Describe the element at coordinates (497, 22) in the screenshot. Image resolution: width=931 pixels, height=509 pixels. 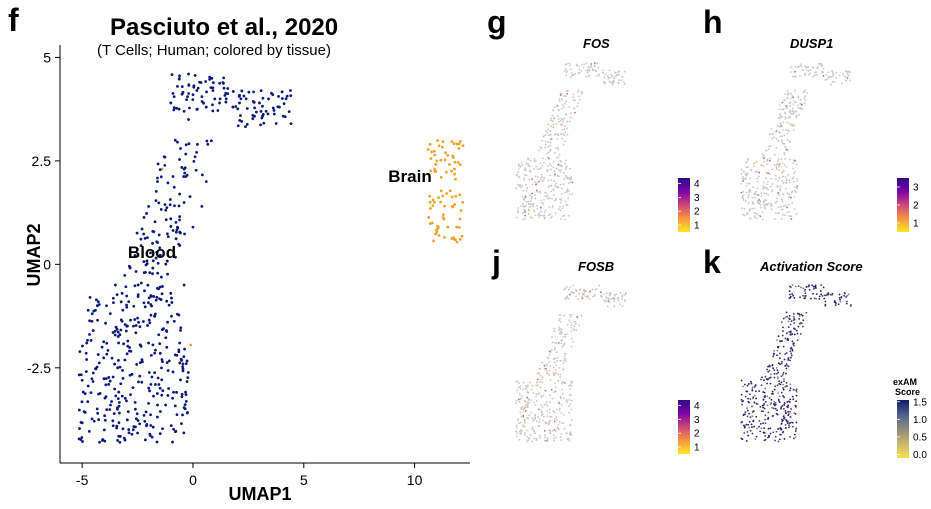
I see `panel-letter-g: g` at that location.